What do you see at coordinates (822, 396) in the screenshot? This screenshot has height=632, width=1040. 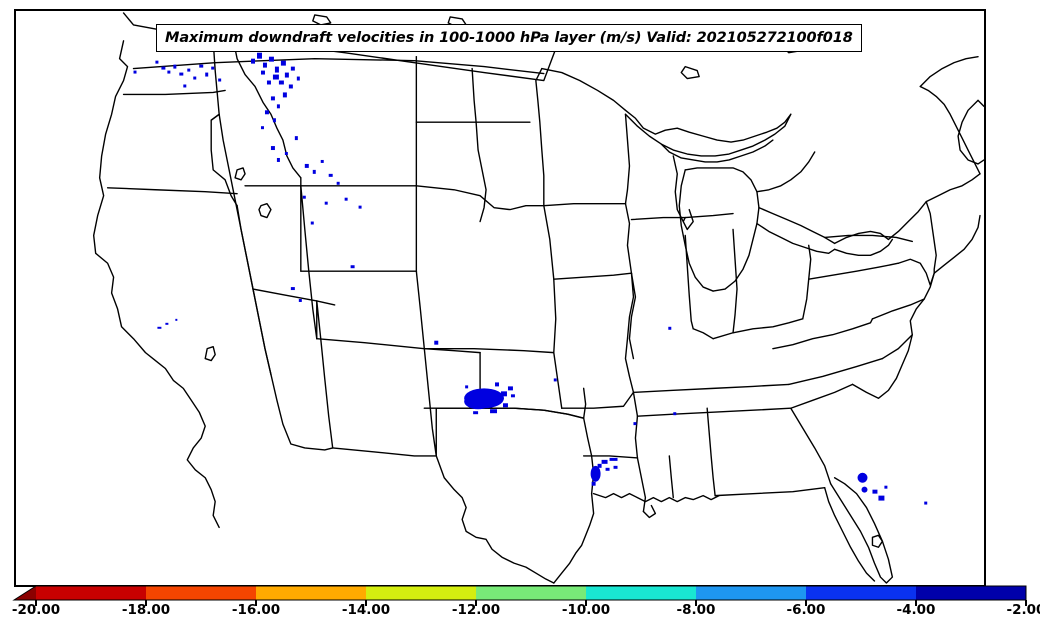 I see `state-sc-nc` at bounding box center [822, 396].